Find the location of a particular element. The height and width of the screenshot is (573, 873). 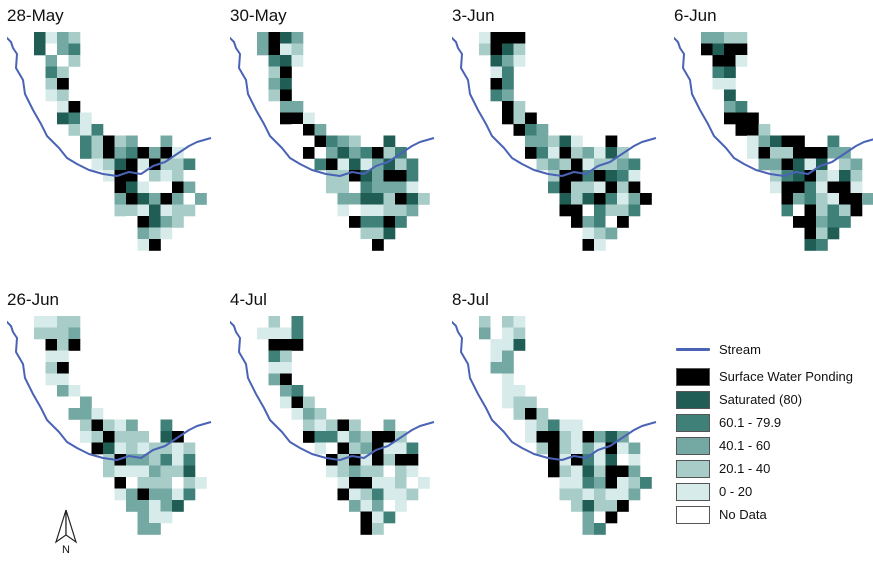

legend-item-saturated: Saturated (80) is located at coordinates (773, 400).